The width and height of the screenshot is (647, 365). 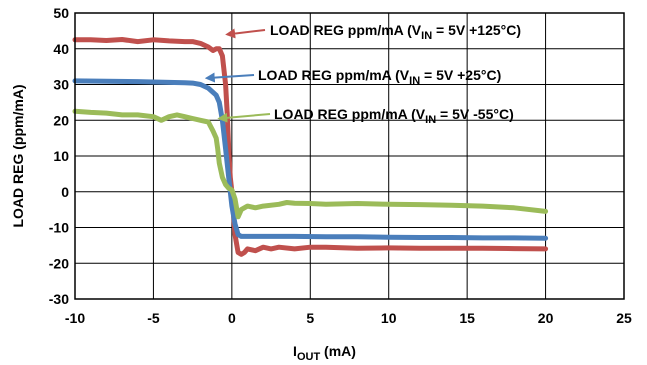 What do you see at coordinates (75, 318) in the screenshot?
I see `x-tick-label: -10` at bounding box center [75, 318].